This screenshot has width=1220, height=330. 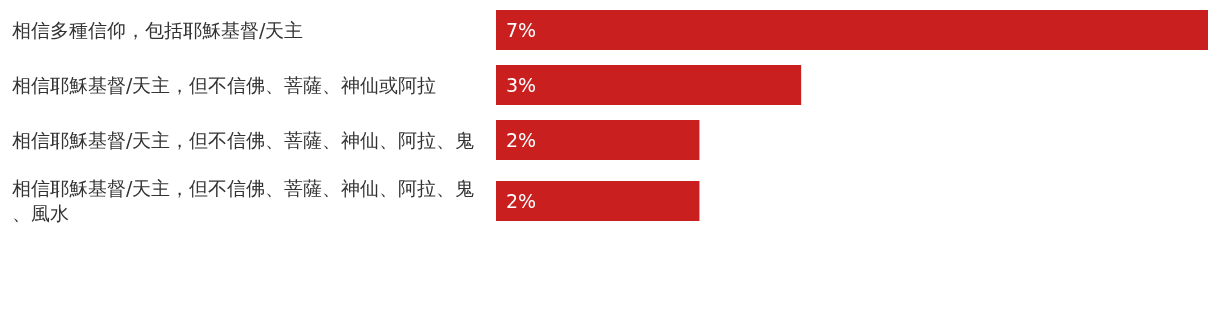 What do you see at coordinates (521, 29) in the screenshot?
I see `data-label: 7%` at bounding box center [521, 29].